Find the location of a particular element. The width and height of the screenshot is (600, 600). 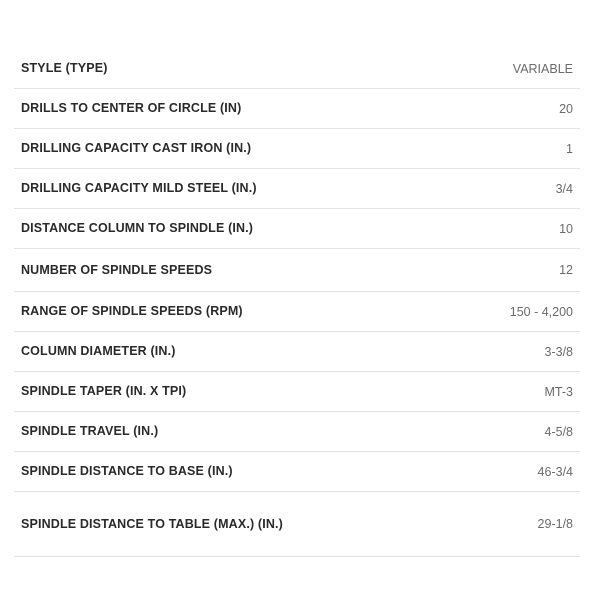

spec-value: 3/4 is located at coordinates (564, 188).